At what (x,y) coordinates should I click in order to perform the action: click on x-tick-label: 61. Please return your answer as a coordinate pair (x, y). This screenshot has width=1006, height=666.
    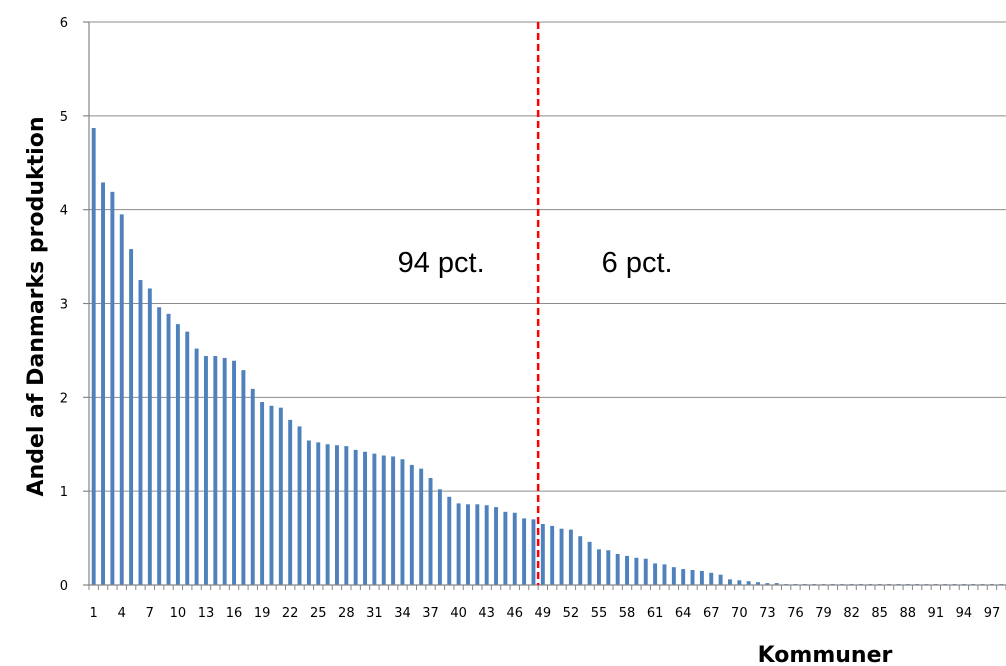
    Looking at the image, I should click on (655, 613).